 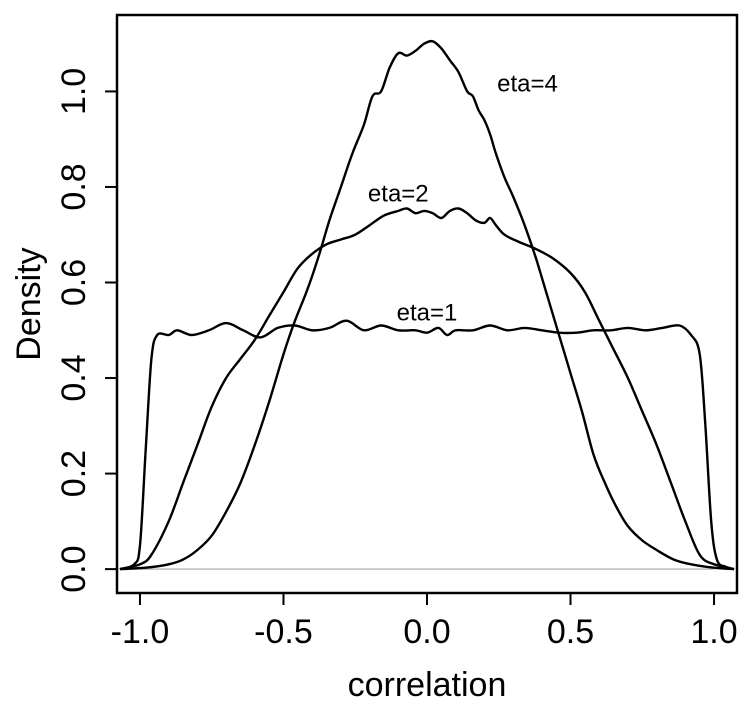 I want to click on x-tick-label: 0.0, so click(x=426, y=632).